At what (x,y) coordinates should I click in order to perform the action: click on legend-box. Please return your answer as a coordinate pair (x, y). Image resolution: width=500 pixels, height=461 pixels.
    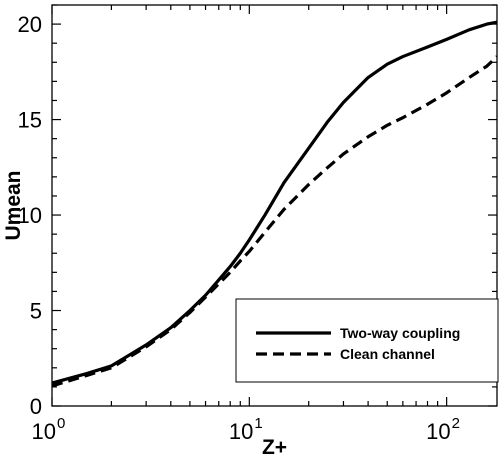
    Looking at the image, I should click on (367, 340).